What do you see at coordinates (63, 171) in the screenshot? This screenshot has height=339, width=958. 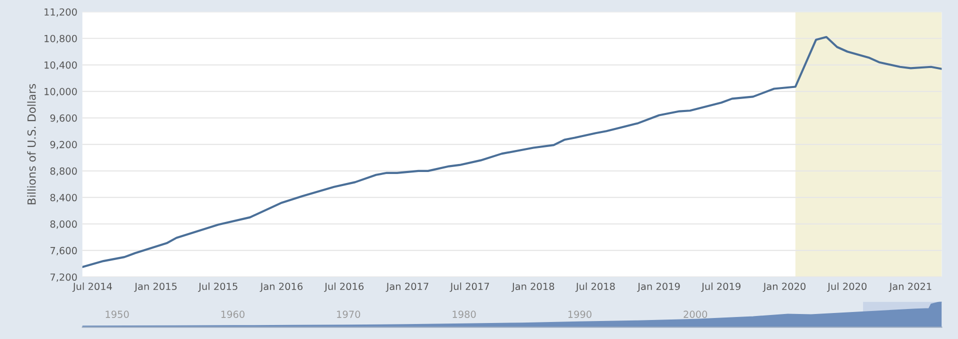 I see `y-tick-label: 8,800` at bounding box center [63, 171].